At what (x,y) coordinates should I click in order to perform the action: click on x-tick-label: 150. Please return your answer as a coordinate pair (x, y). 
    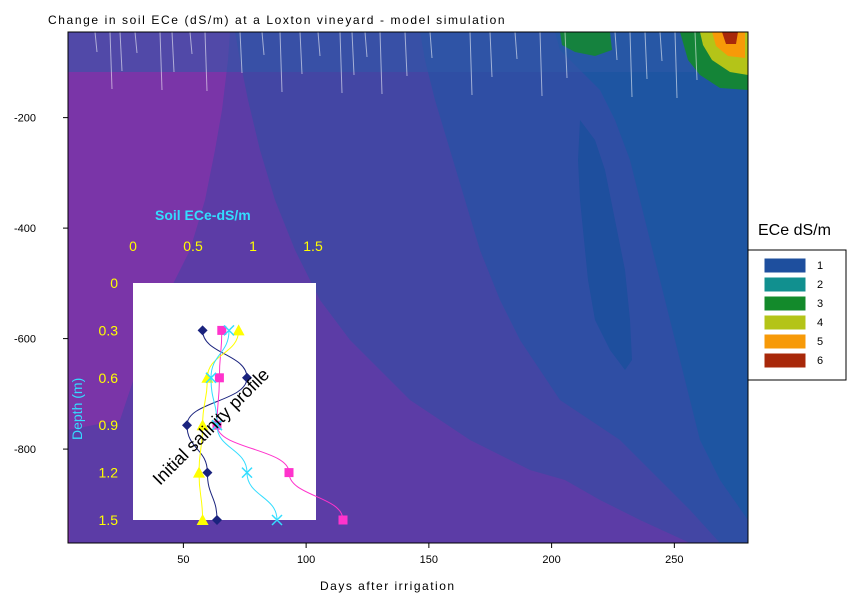
    Looking at the image, I should click on (429, 560).